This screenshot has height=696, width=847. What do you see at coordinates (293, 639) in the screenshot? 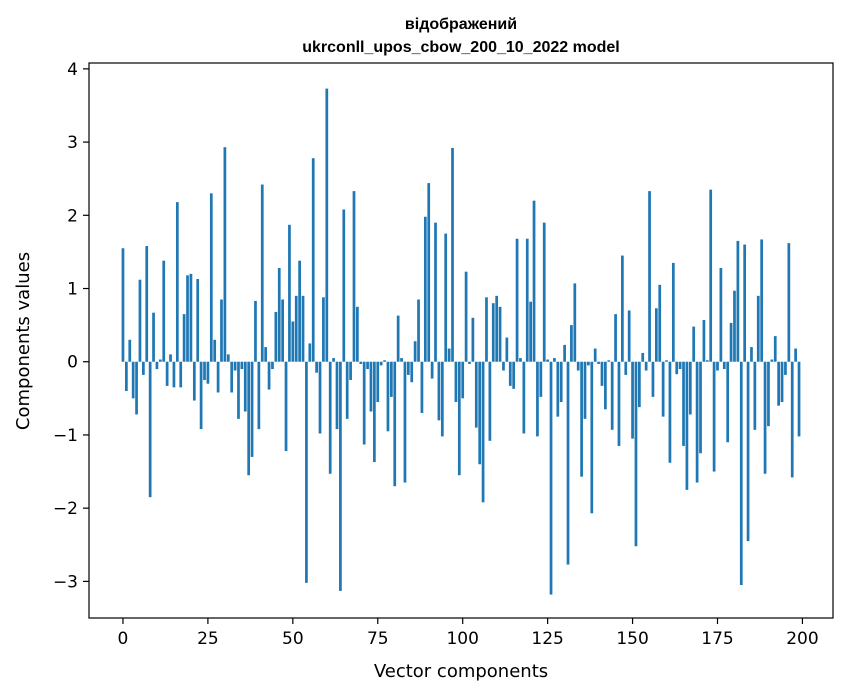
I see `x-tick-label: 50` at bounding box center [293, 639].